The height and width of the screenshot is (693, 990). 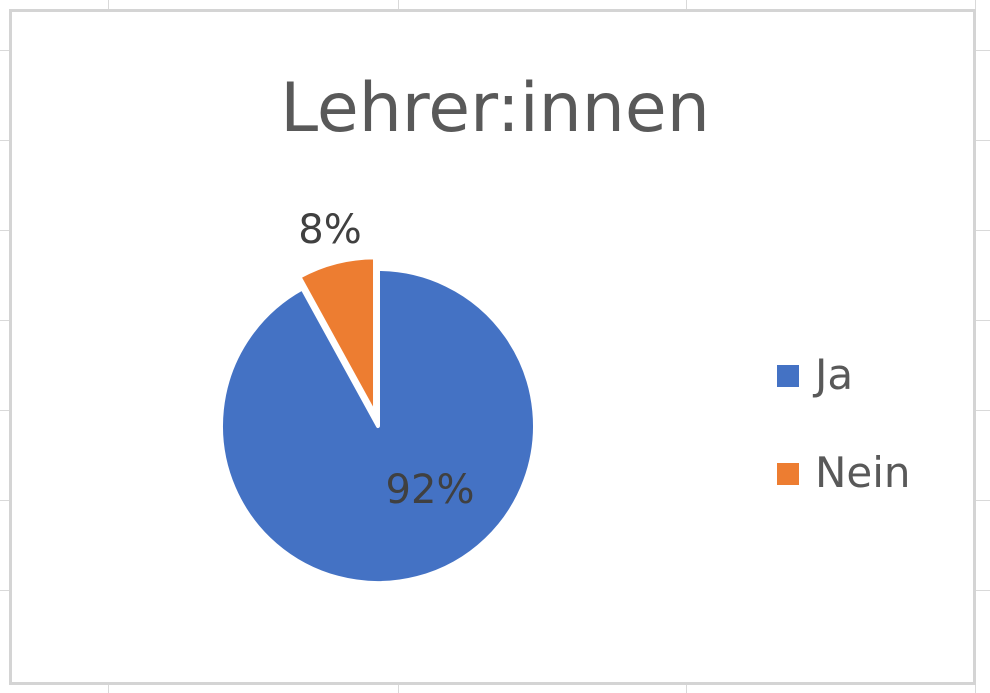 I want to click on data-label-nein: 8%, so click(x=329, y=230).